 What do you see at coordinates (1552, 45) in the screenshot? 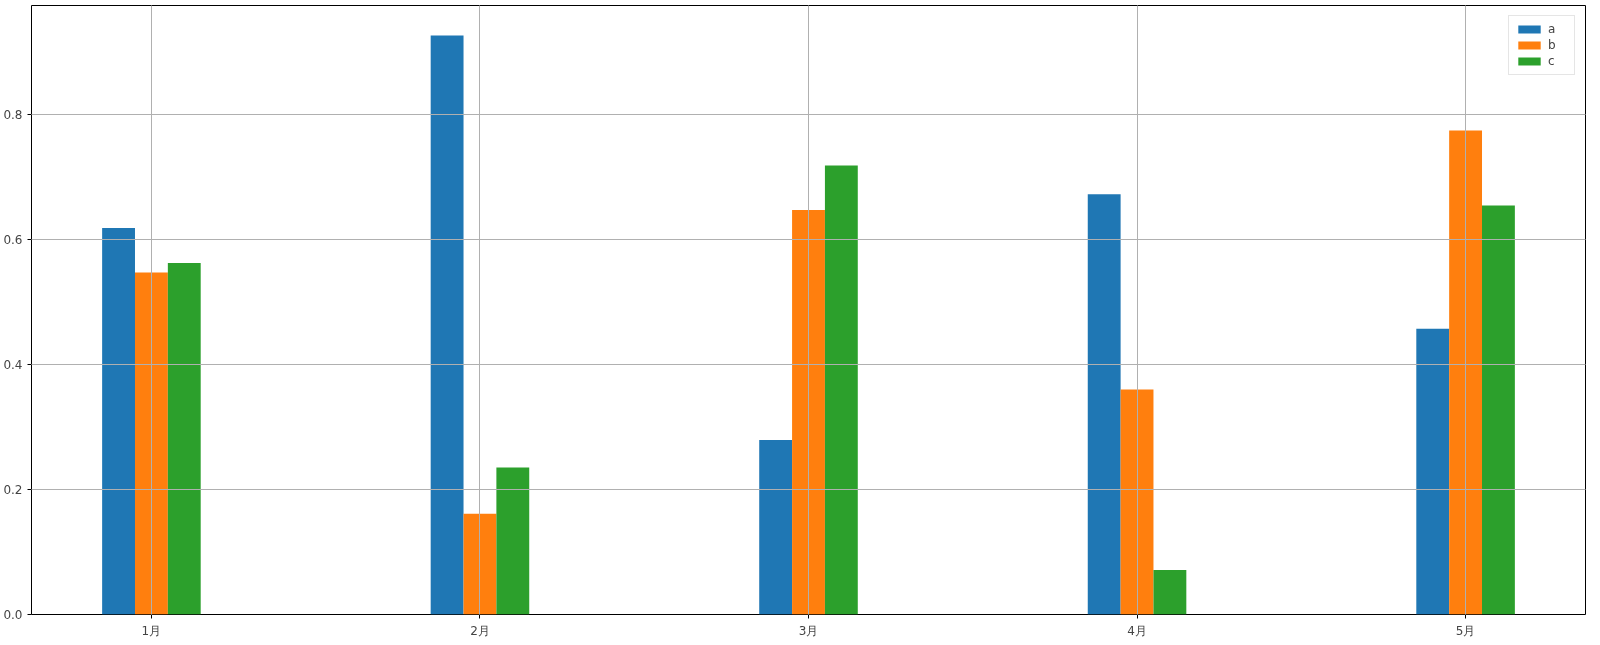
I see `legend-label: b` at bounding box center [1552, 45].